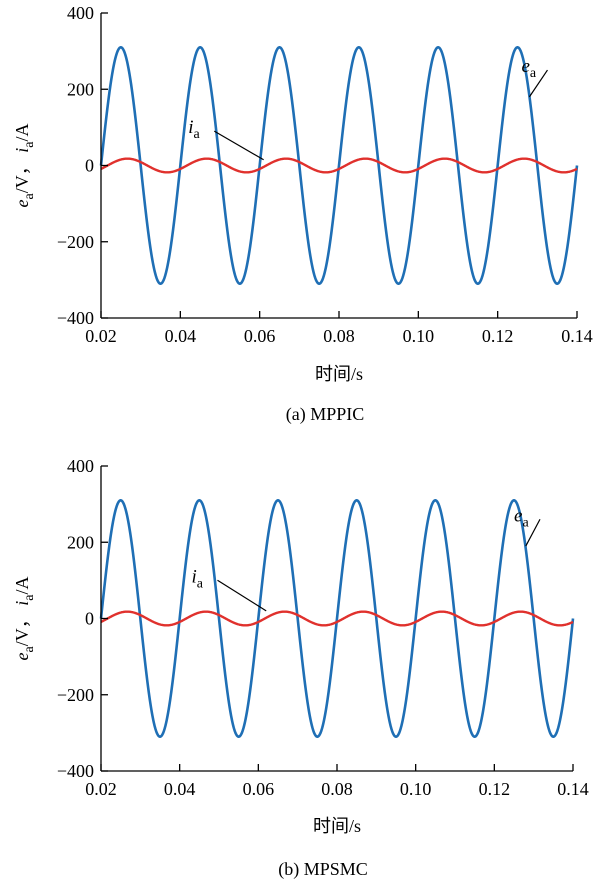 The height and width of the screenshot is (884, 598). Describe the element at coordinates (325, 414) in the screenshot. I see `panel-caption: (a) MPPIC` at that location.